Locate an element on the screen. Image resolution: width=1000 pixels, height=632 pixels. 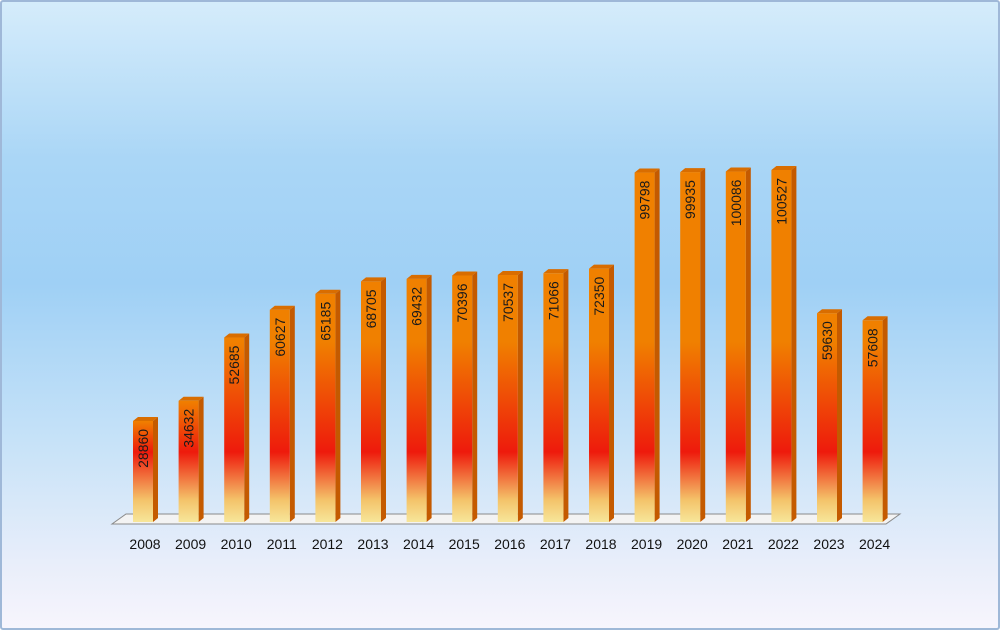
x-tick-label: 2016 is located at coordinates (509, 544).